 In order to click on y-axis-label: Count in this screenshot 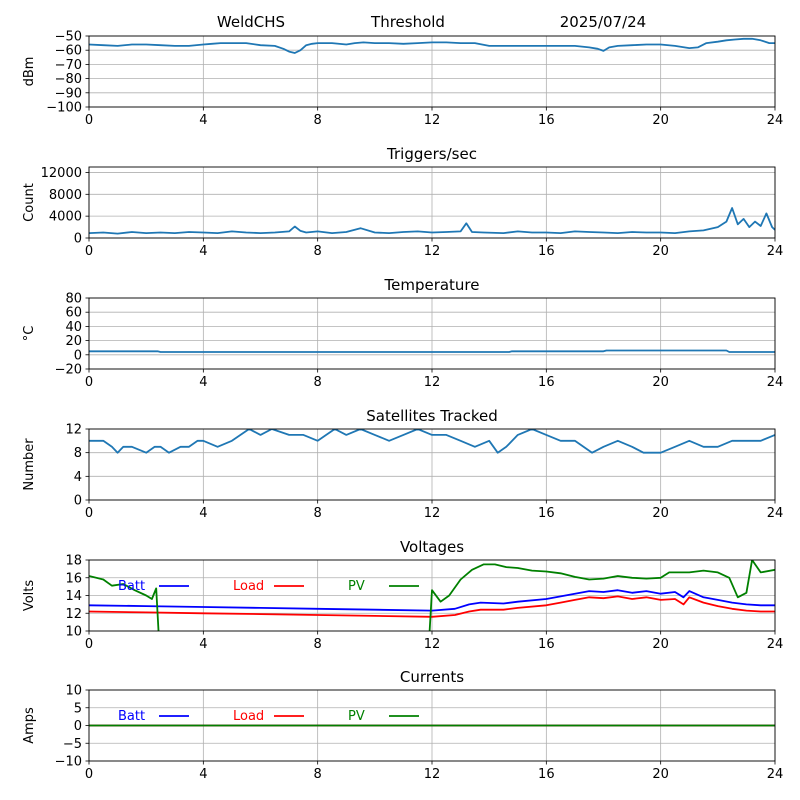, I will do `click(29, 202)`.